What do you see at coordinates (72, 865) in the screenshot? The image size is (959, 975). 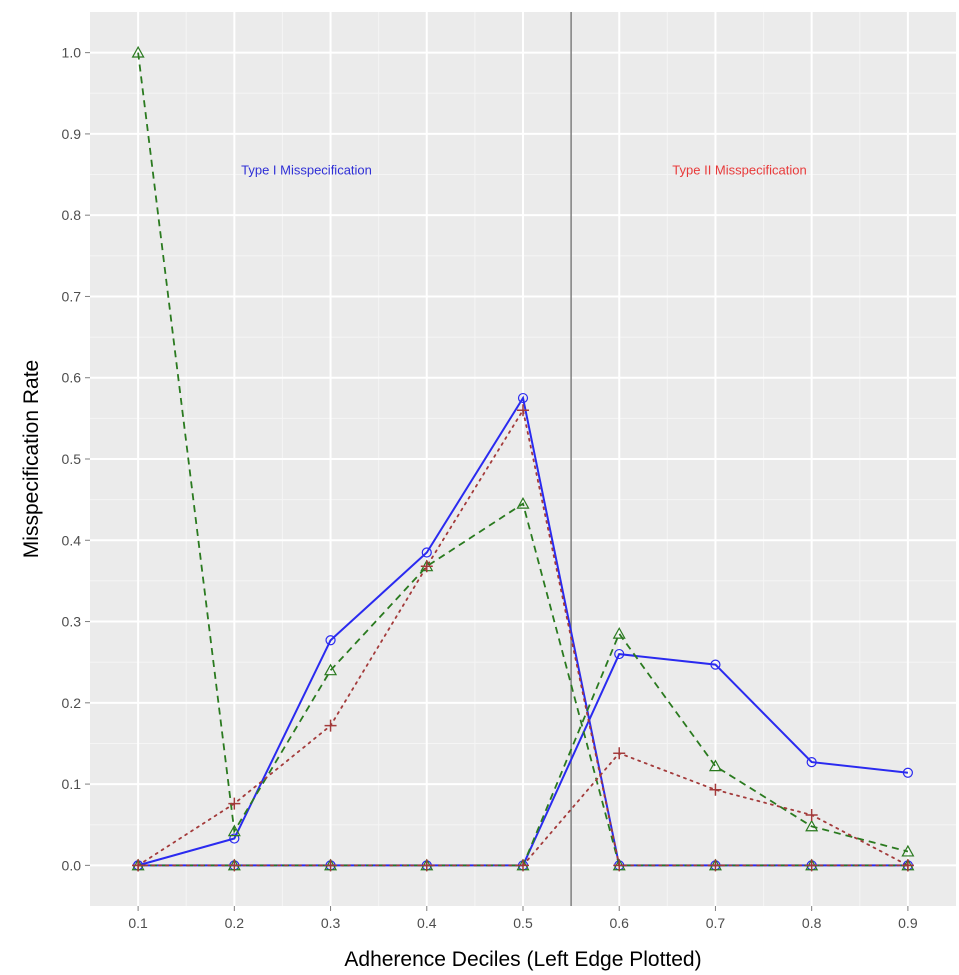 I see `y-tick-label: 0.0` at bounding box center [72, 865].